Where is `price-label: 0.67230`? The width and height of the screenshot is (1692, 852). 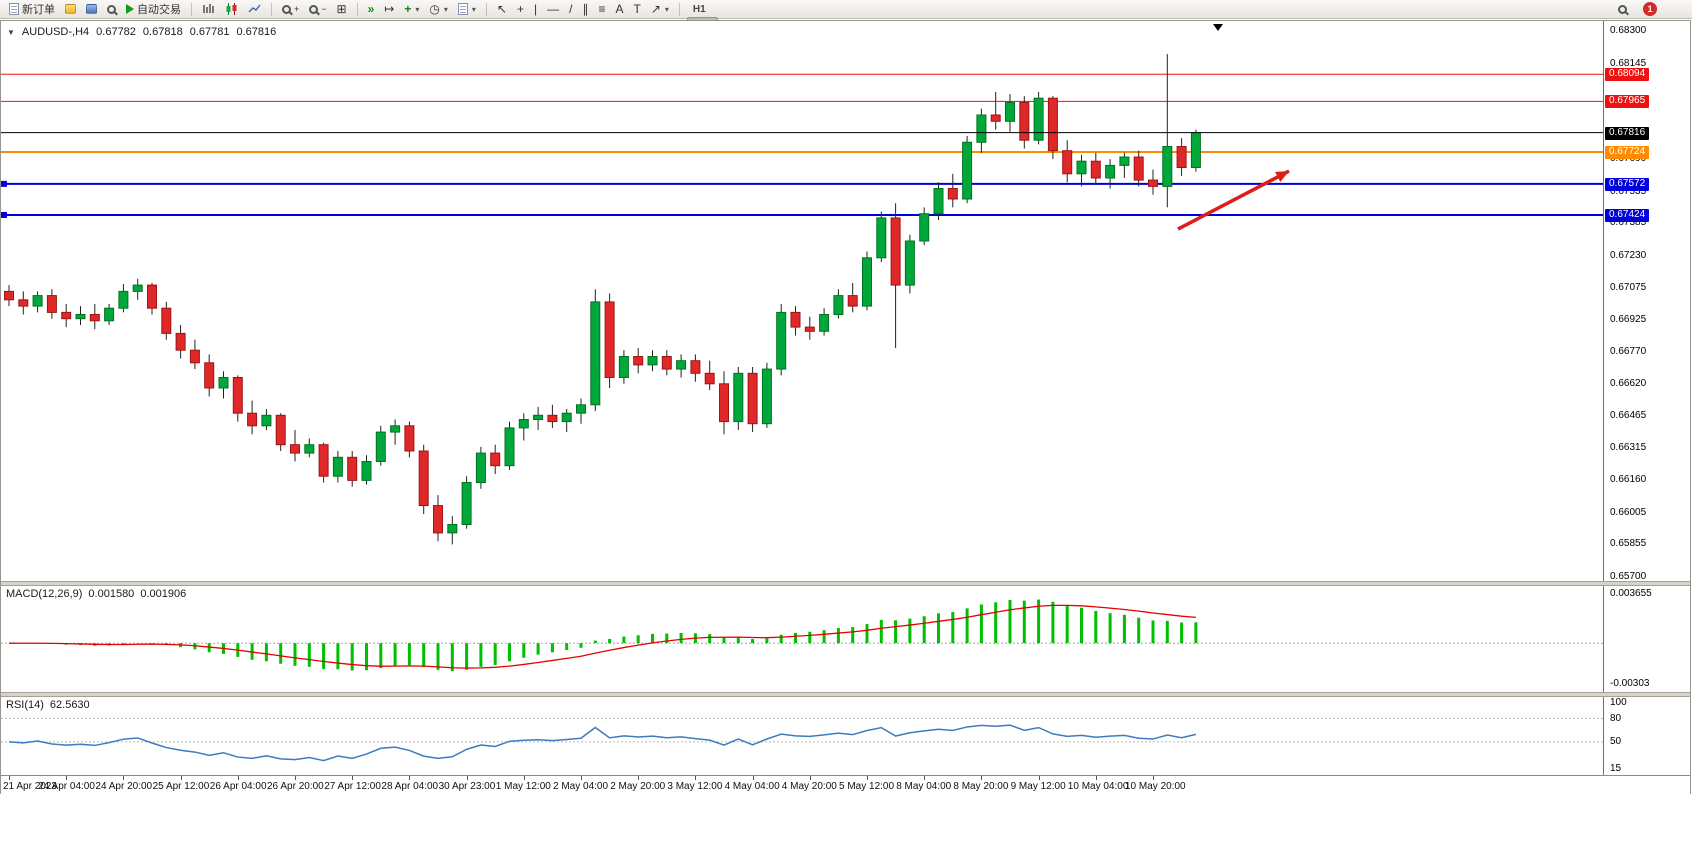 price-label: 0.67230 is located at coordinates (1628, 255).